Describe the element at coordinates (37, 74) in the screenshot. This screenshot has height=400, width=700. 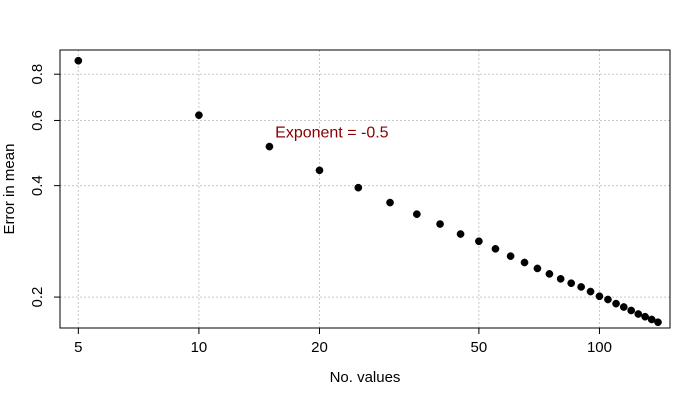
I see `y-tick-label: 0.8` at that location.